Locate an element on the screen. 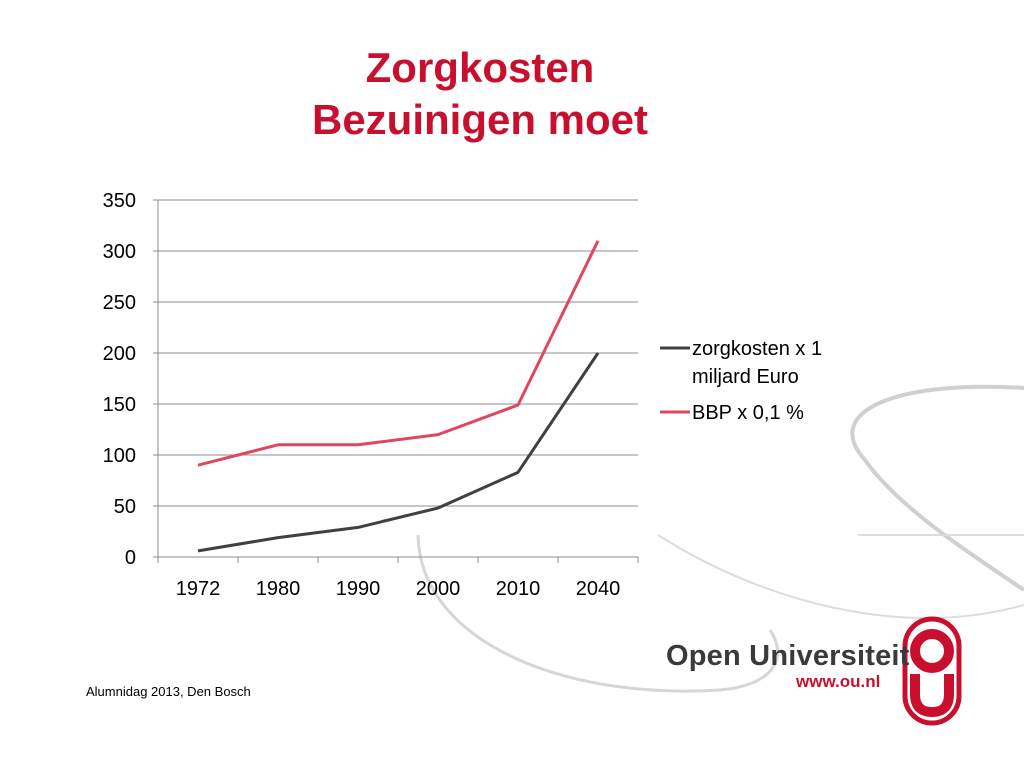 This screenshot has width=1024, height=768. page-title-line-1: Zorgkosten is located at coordinates (480, 67).